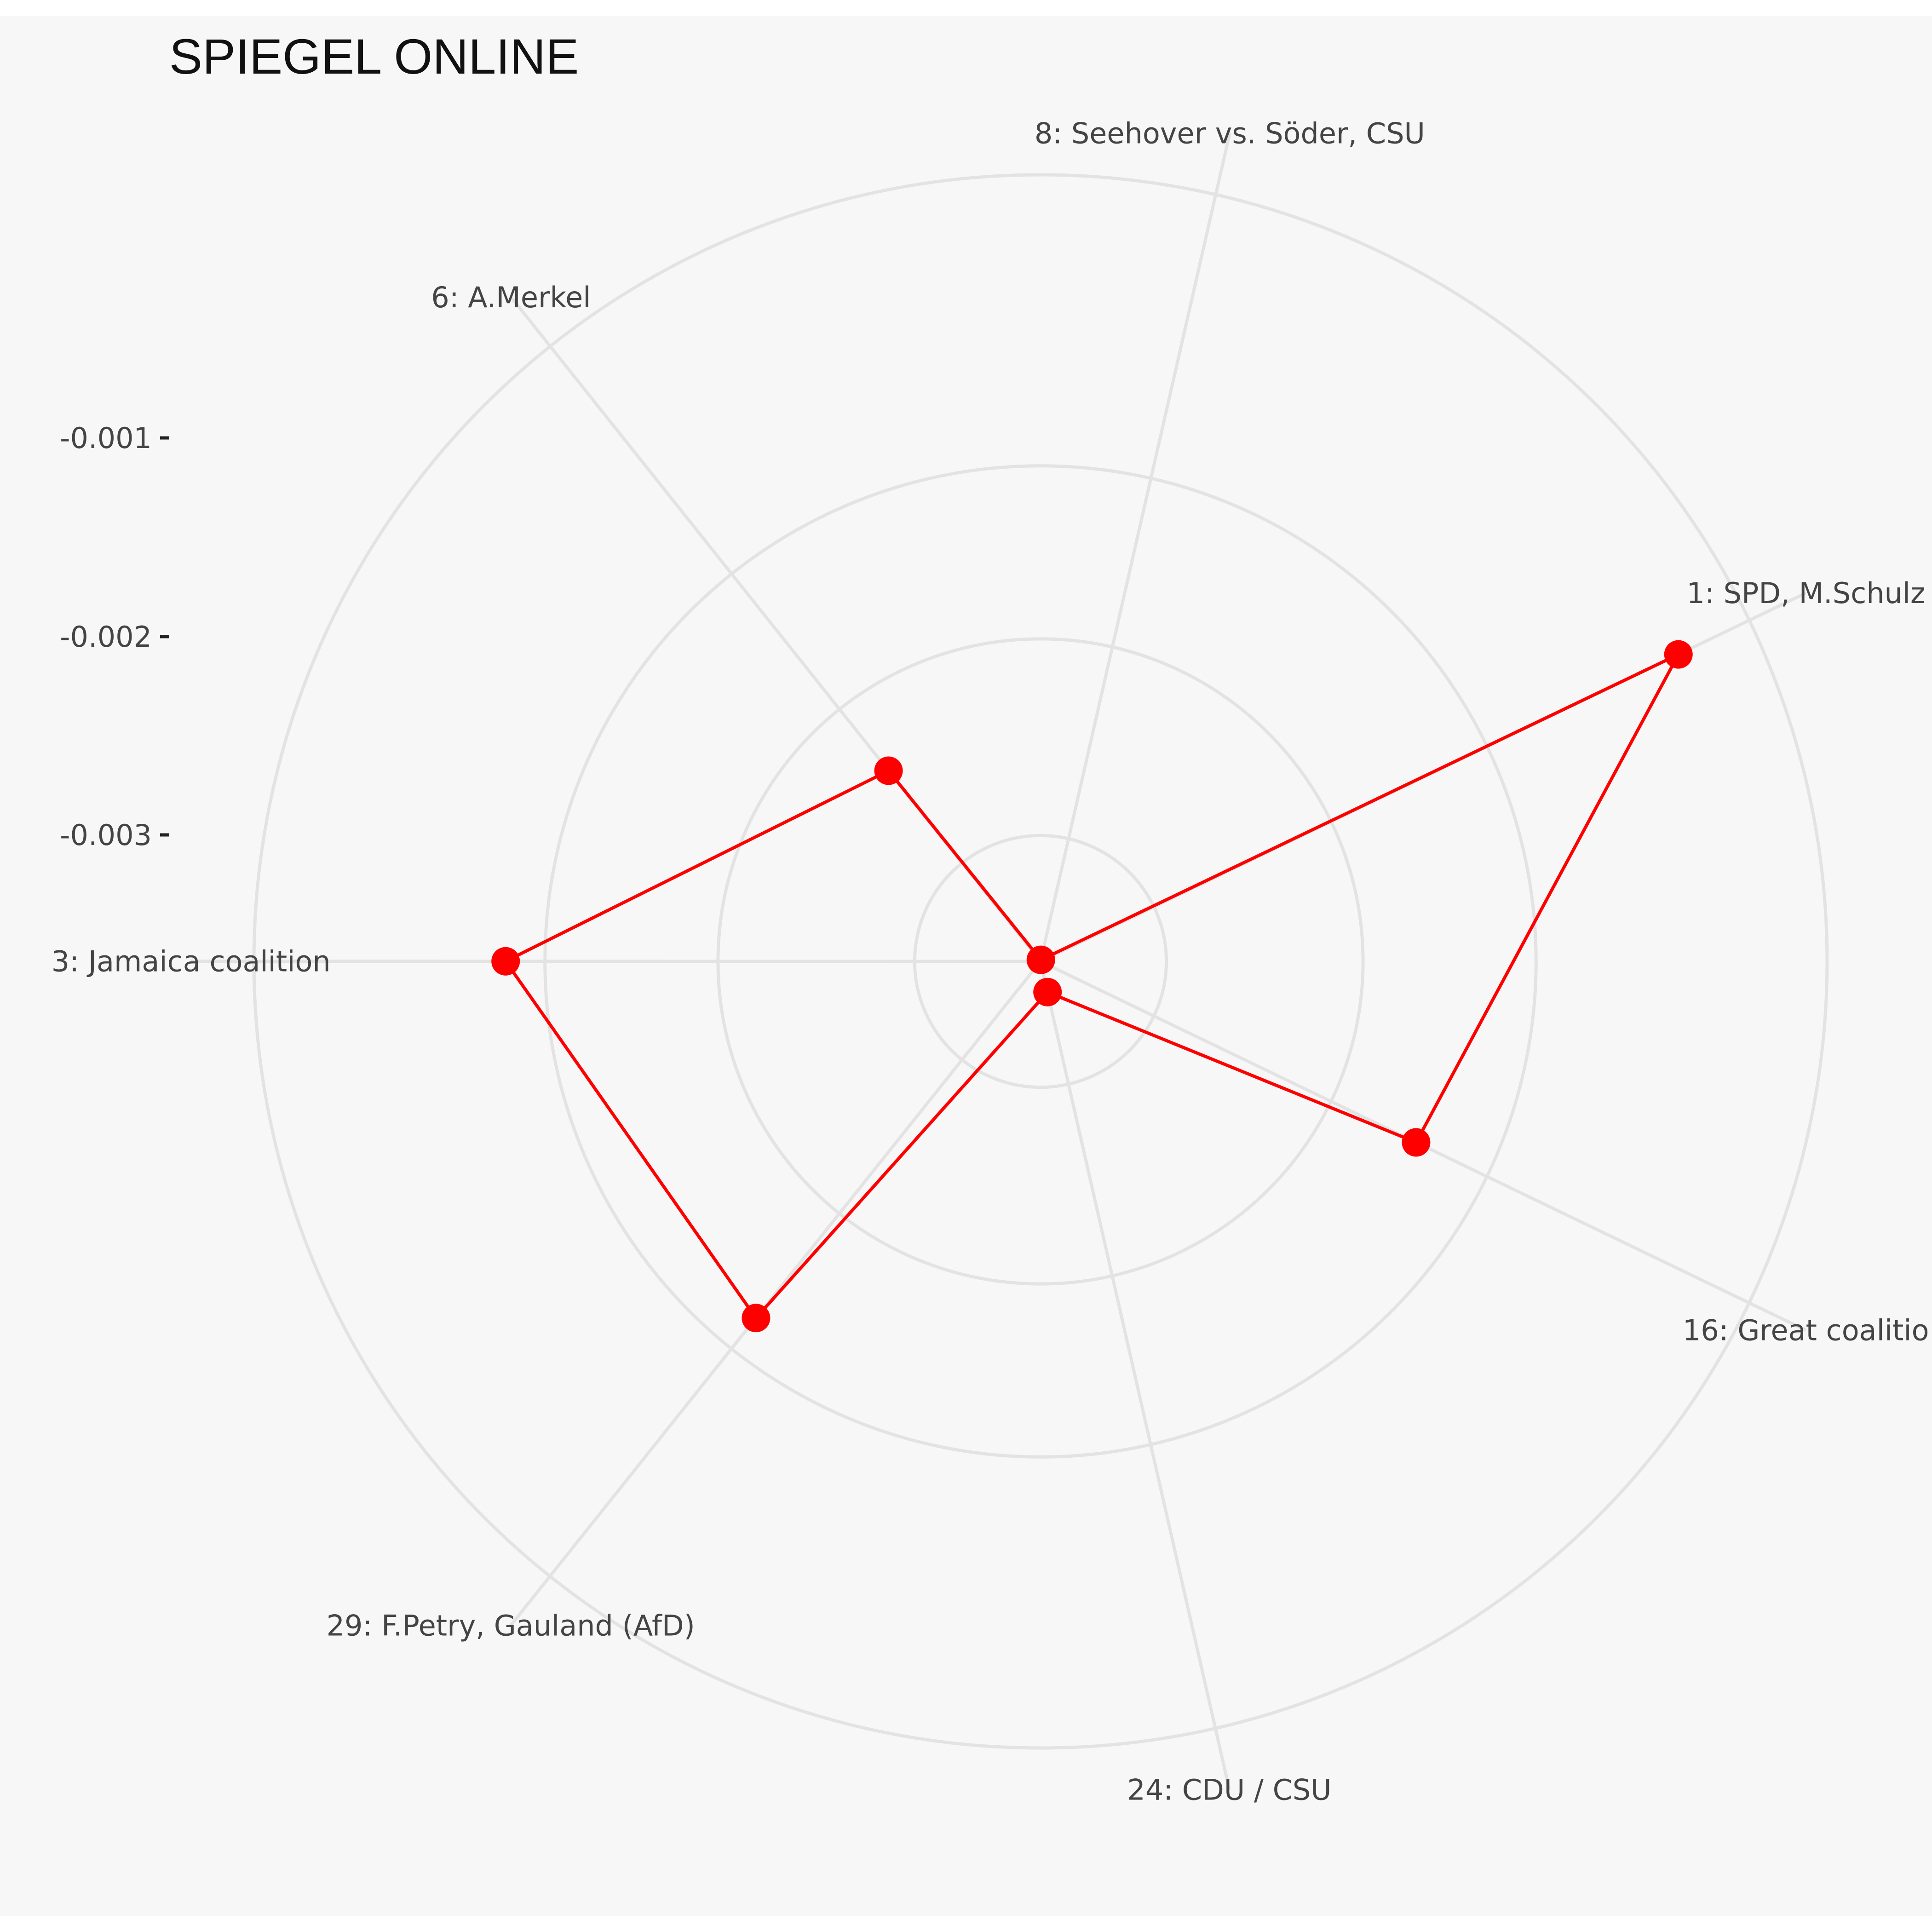 Image resolution: width=1932 pixels, height=1932 pixels. I want to click on spoke-label: 8: Seehover vs. Söder, CSU, so click(1230, 133).